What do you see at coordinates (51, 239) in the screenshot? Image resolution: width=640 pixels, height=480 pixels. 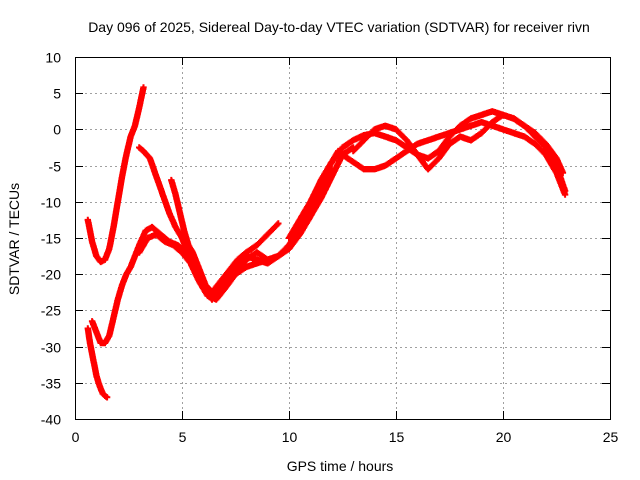 I see `y-tick-label: -15` at bounding box center [51, 239].